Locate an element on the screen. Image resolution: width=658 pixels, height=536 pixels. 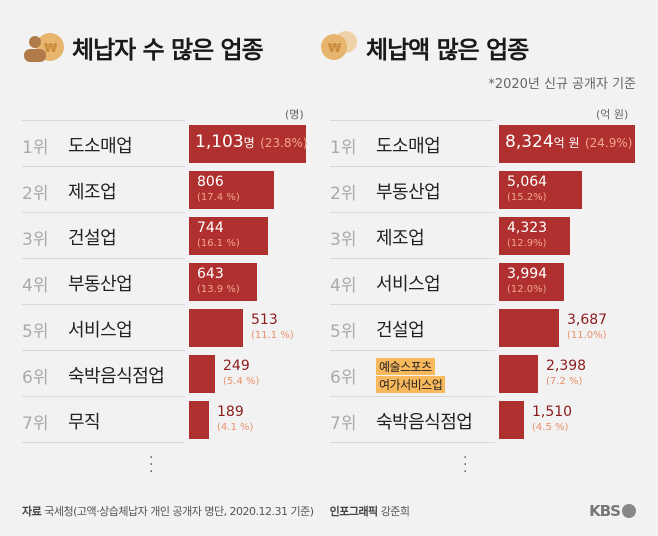
value-label: 744 (16.1 %) is located at coordinates (218, 235).